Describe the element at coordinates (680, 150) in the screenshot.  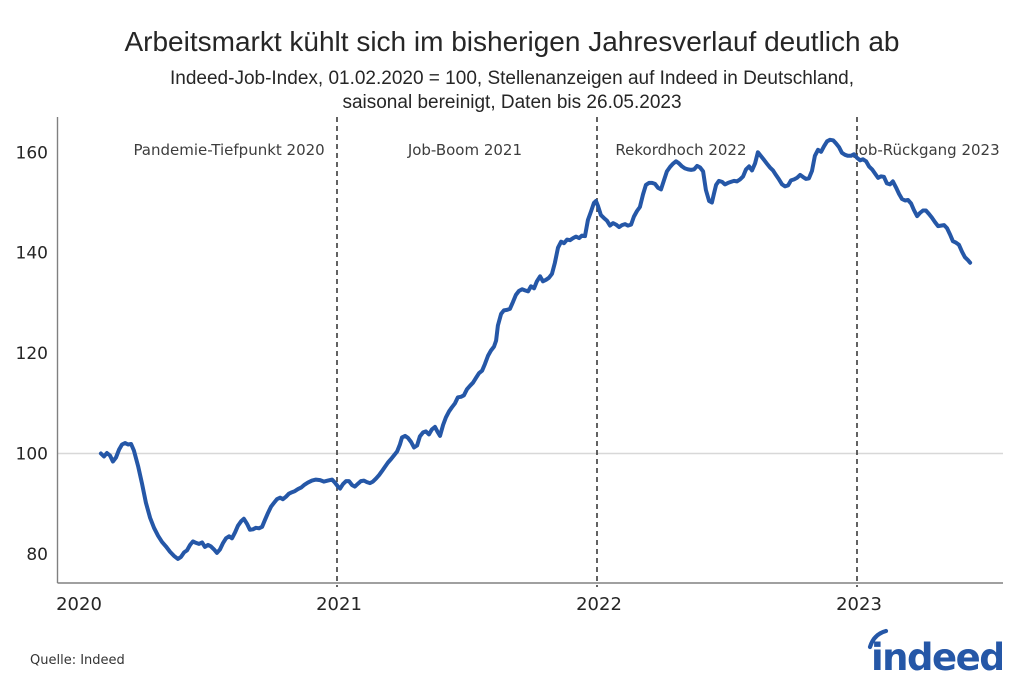
I see `annotation-label-2: Rekordhoch 2022` at that location.